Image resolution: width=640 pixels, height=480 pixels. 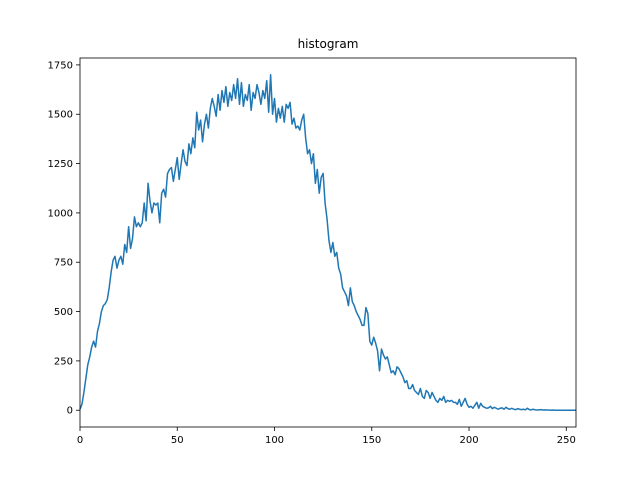 What do you see at coordinates (326, 436) in the screenshot?
I see `x-axis: 0 50 100 150 200 250` at bounding box center [326, 436].